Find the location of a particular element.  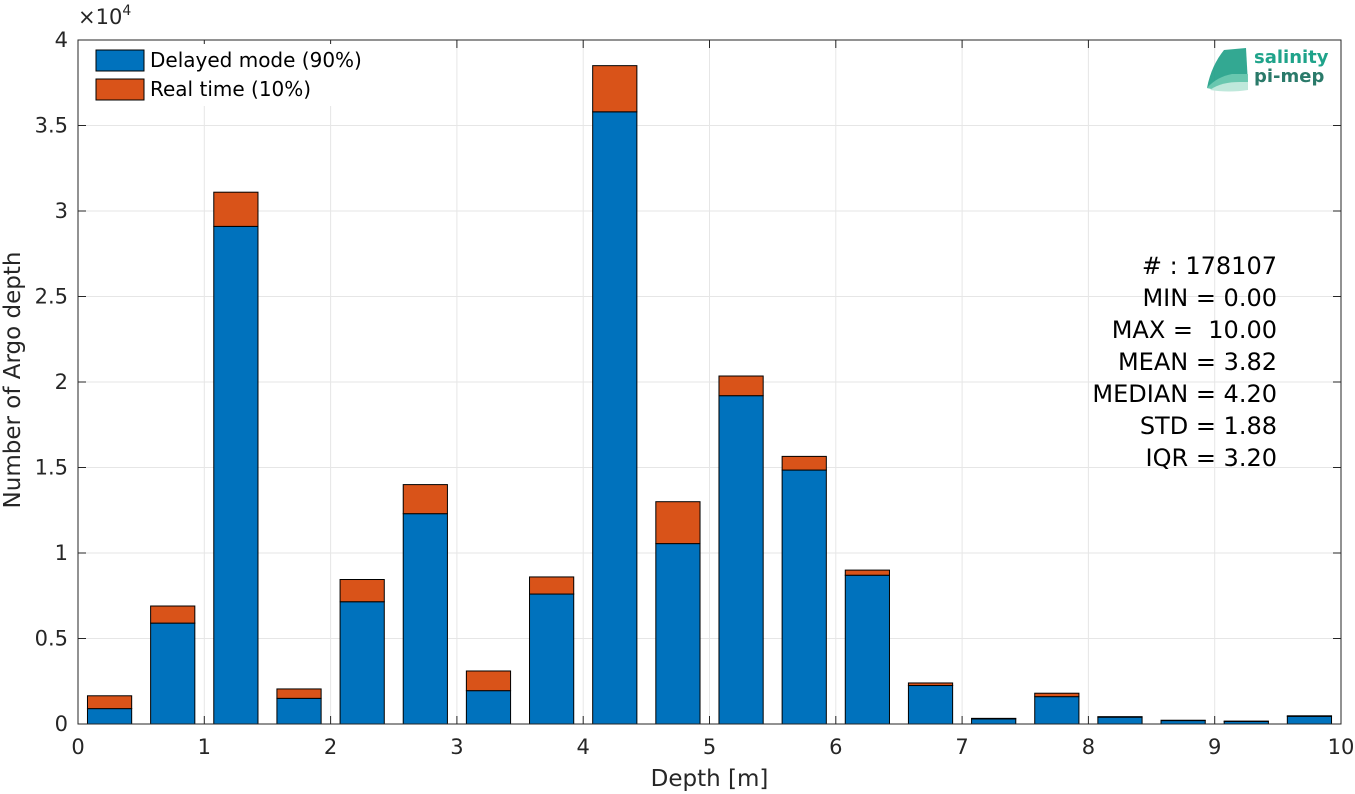

stats-line-count: # : 178107 is located at coordinates (1209, 266).